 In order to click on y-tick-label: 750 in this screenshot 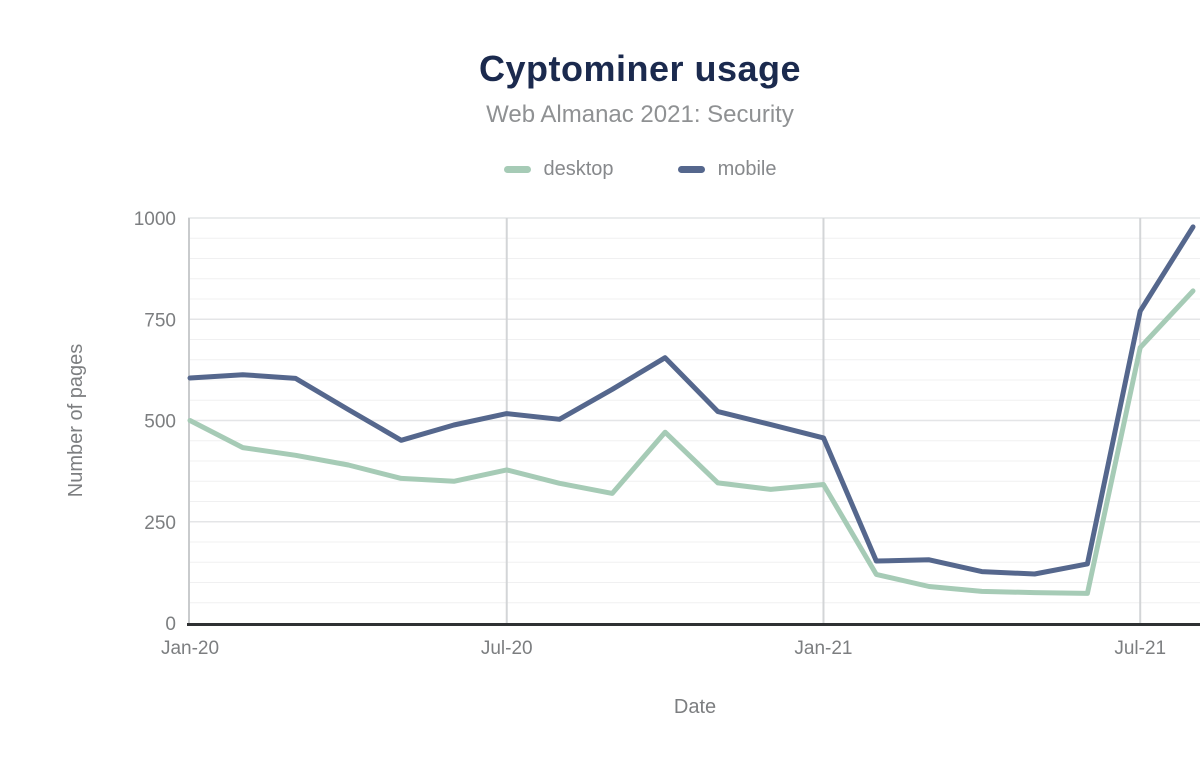, I will do `click(160, 320)`.